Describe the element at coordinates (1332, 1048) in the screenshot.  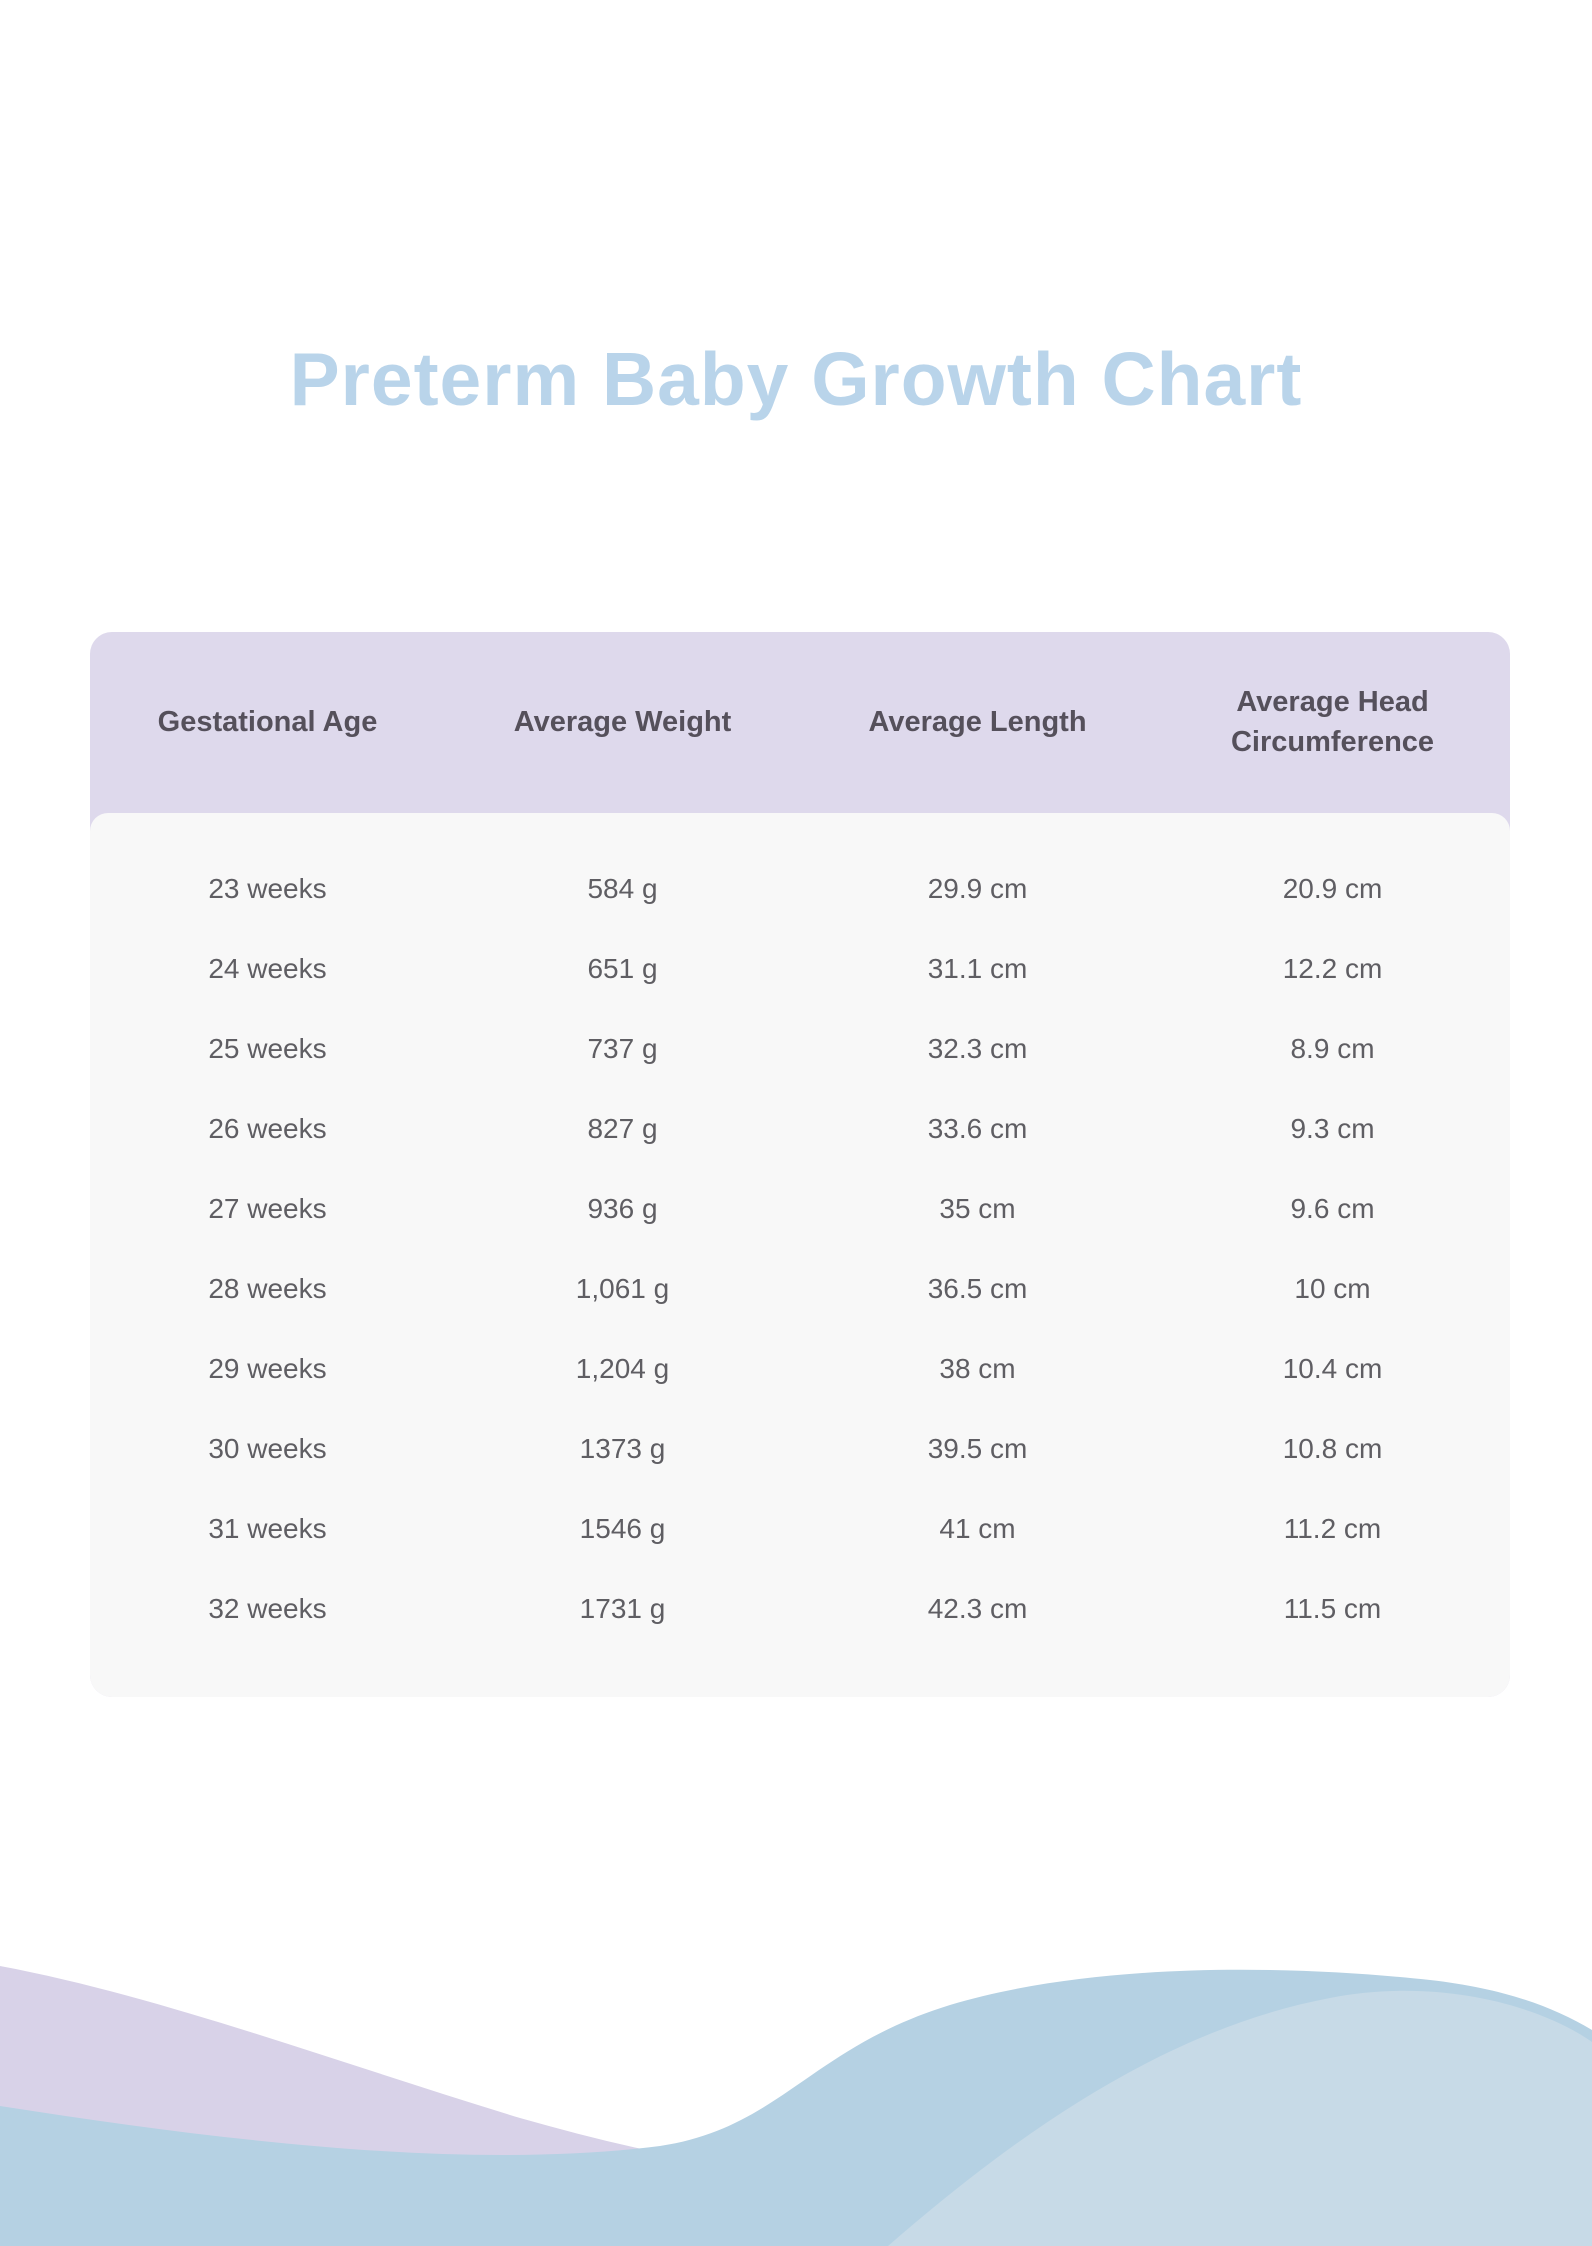
I see `cell-average-head-circumference: 8.9 cm` at that location.